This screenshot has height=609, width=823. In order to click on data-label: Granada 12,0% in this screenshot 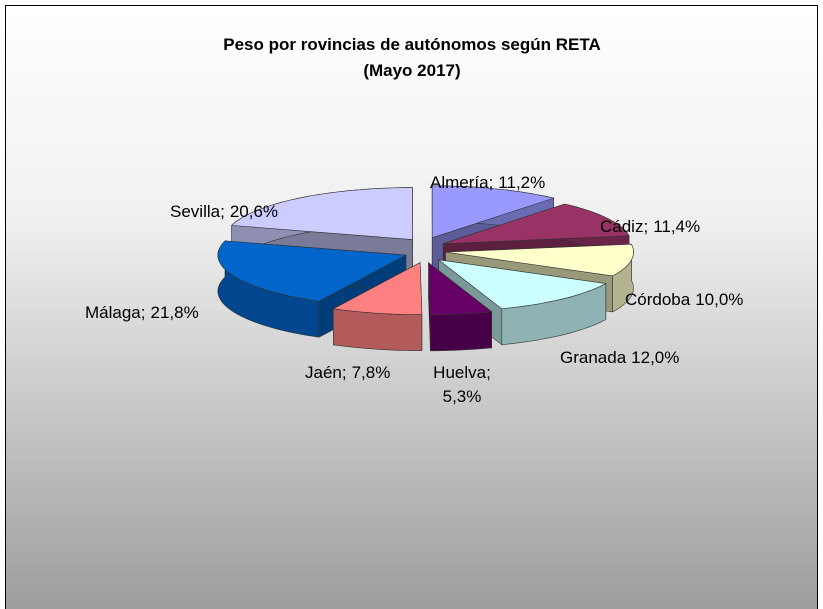, I will do `click(619, 357)`.